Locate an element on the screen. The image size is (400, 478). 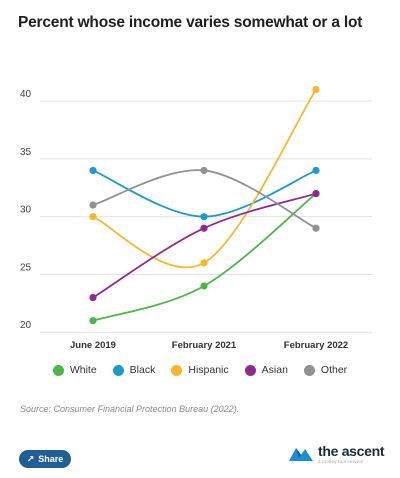
legend-label: Black is located at coordinates (142, 370).